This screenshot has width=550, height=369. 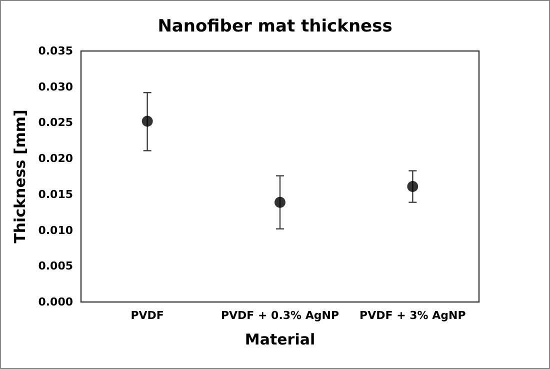 What do you see at coordinates (55, 194) in the screenshot?
I see `y-tick-label: 0.015` at bounding box center [55, 194].